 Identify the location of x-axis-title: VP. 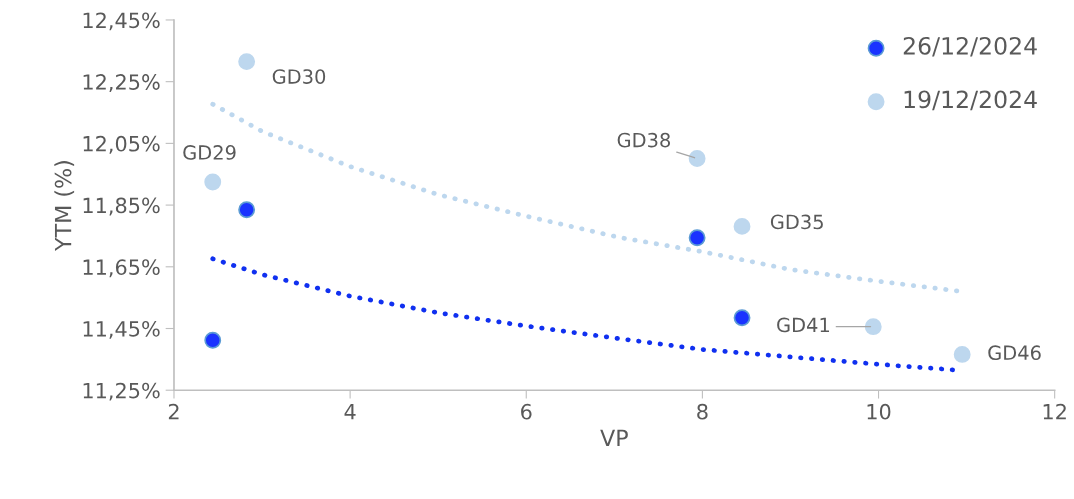
(614, 438).